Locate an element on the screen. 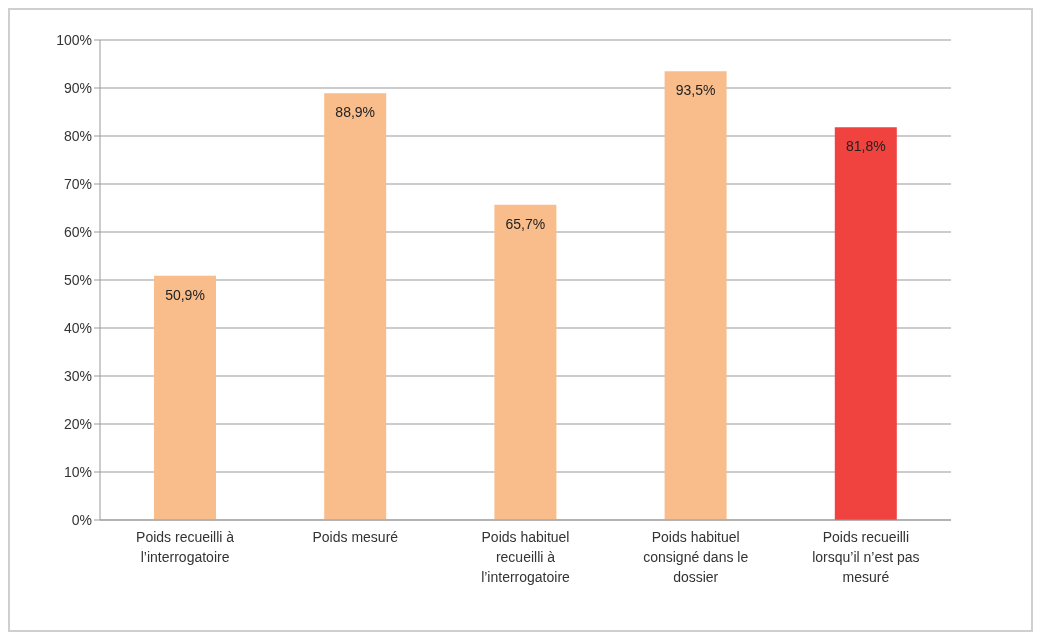 This screenshot has width=1041, height=640. y-tick-label: 60% is located at coordinates (77, 231).